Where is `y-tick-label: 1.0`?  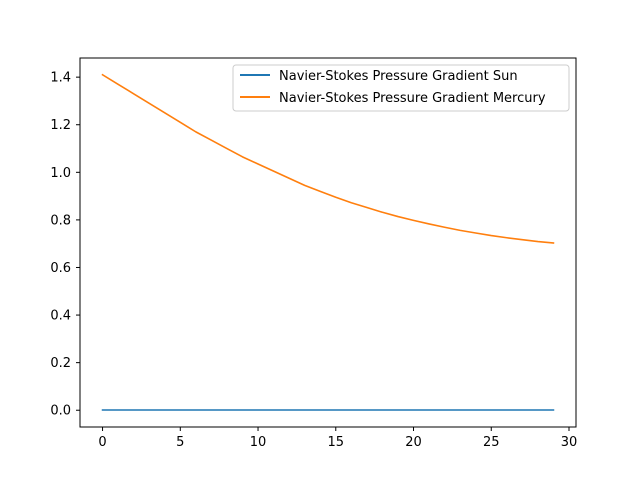 y-tick-label: 1.0 is located at coordinates (60, 173).